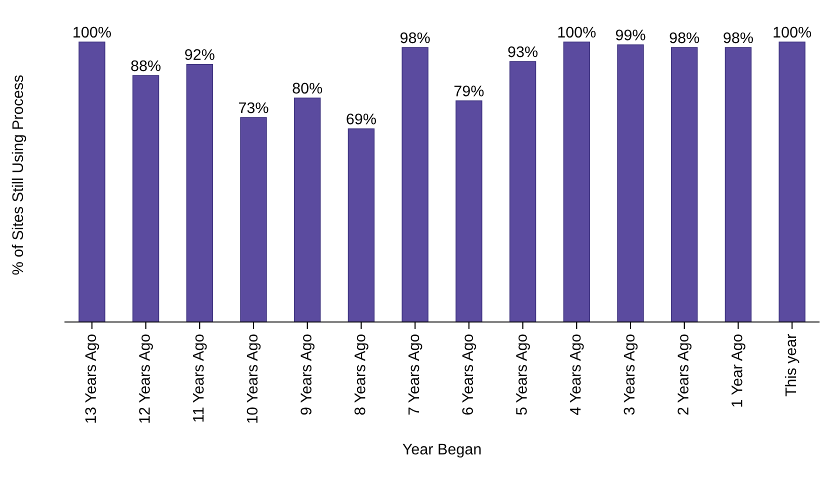 The width and height of the screenshot is (826, 499). Describe the element at coordinates (307, 88) in the screenshot. I see `data-label: 80%` at that location.